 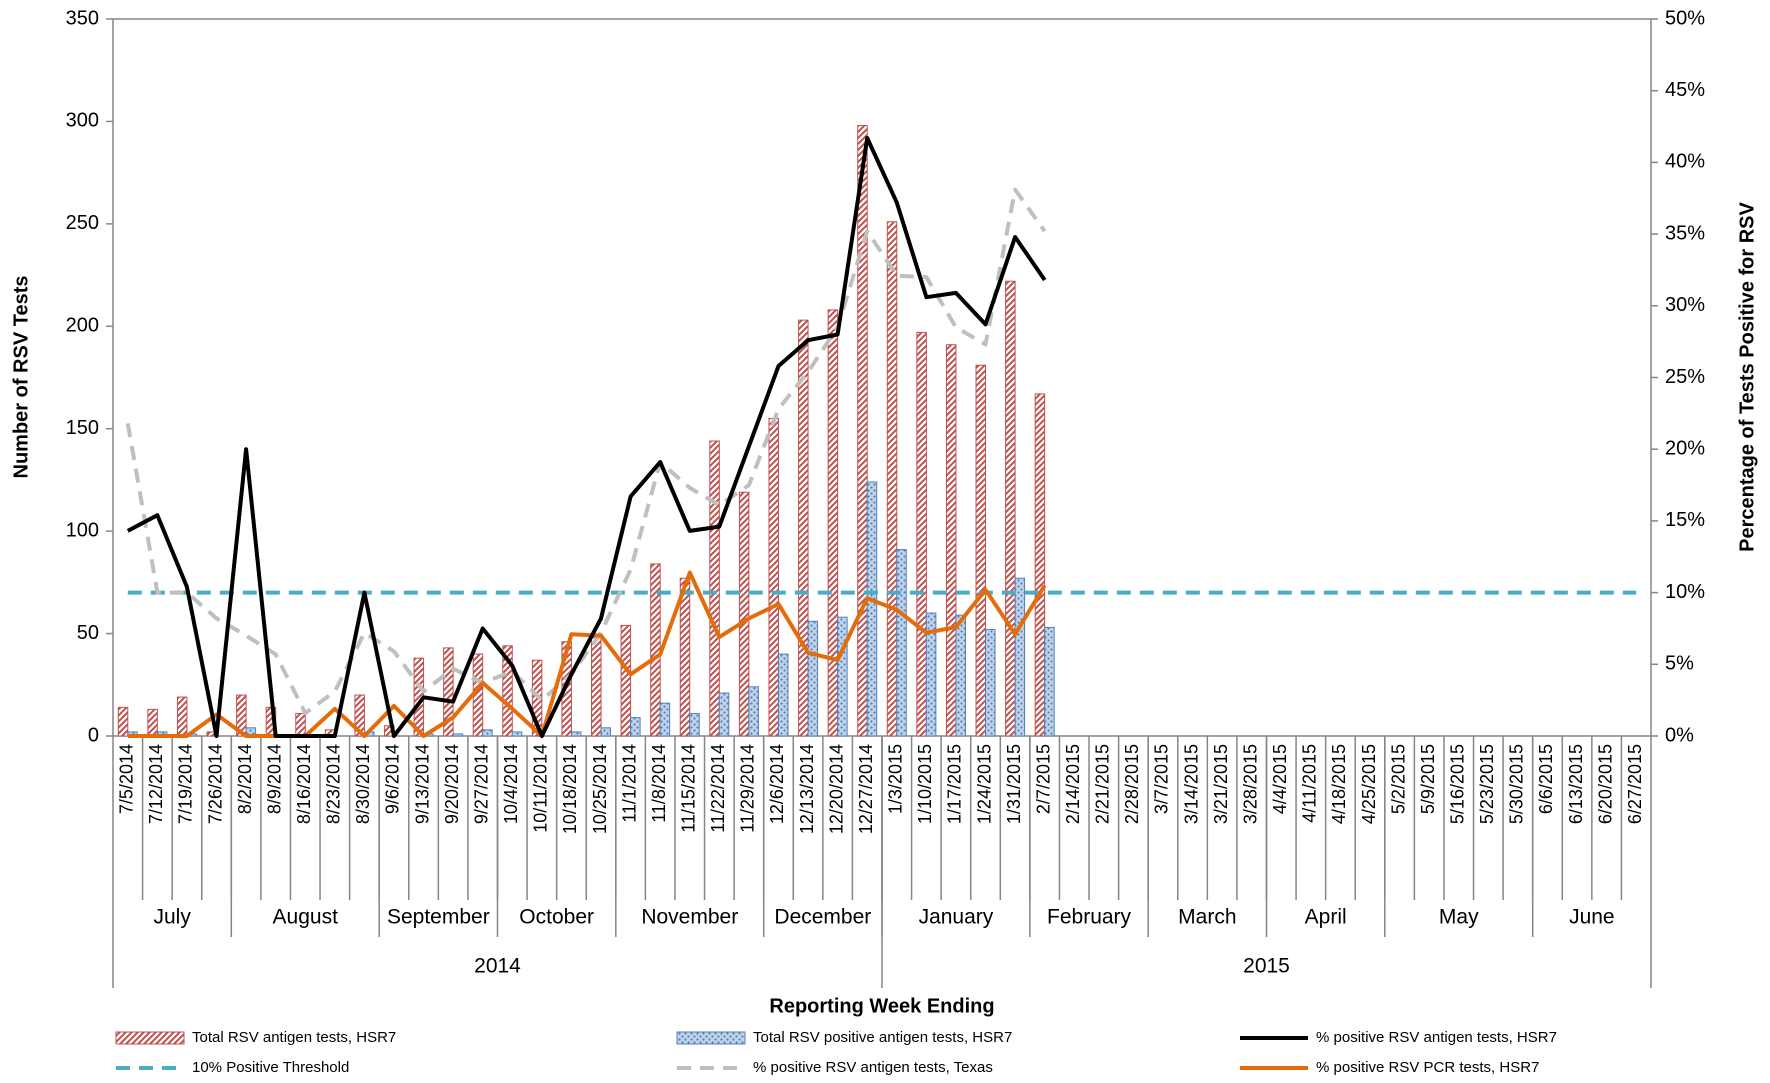 What do you see at coordinates (1339, 784) in the screenshot?
I see `x-tick-label: 4/18/2015` at bounding box center [1339, 784].